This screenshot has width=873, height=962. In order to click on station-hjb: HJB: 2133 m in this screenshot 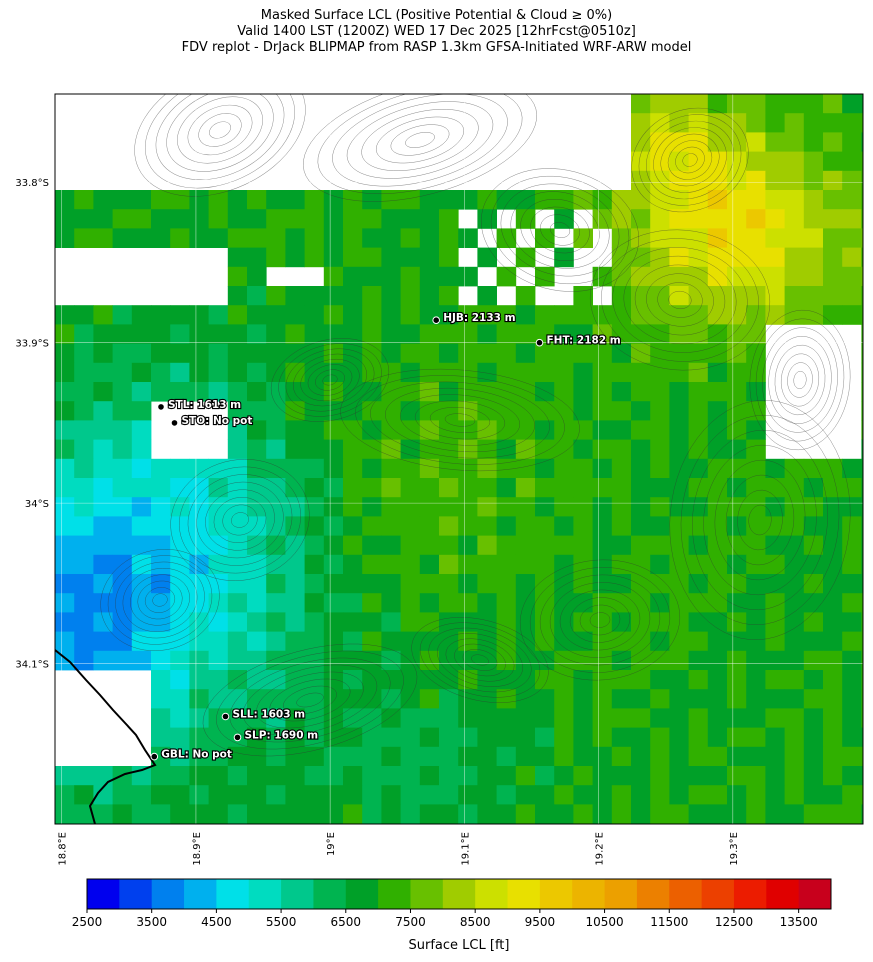, I will do `click(474, 318)`.